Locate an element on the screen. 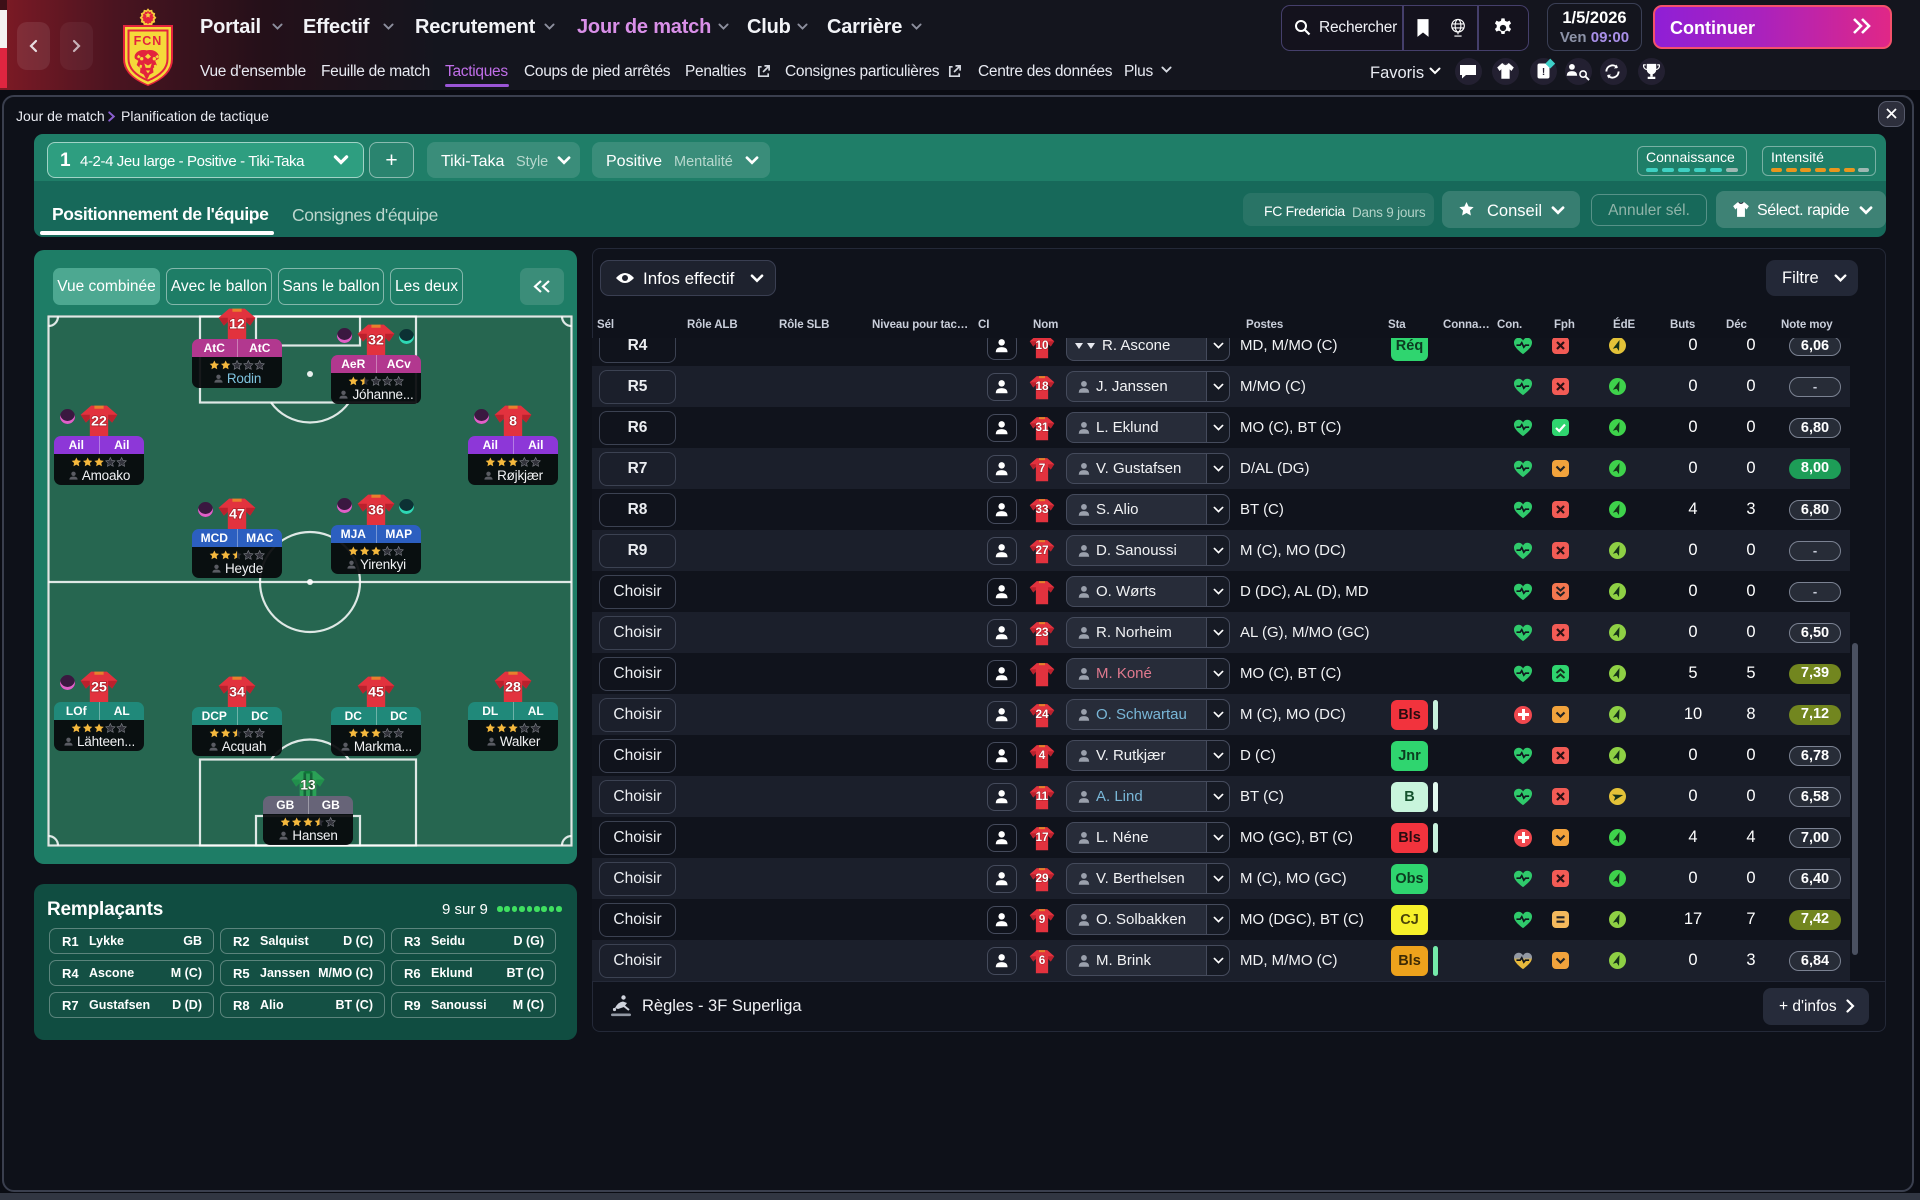 This screenshot has height=1200, width=1920. svg-text: 28 is located at coordinates (513, 687).